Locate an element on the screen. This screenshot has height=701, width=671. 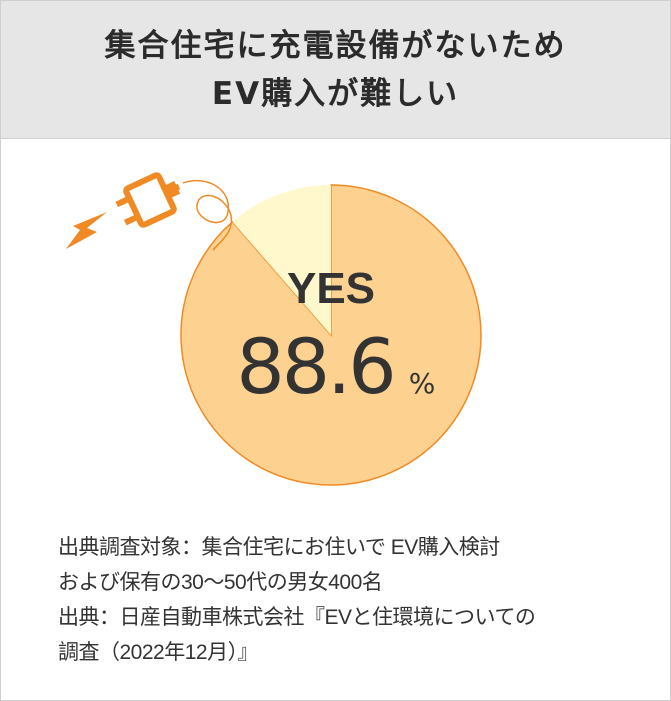
plug-cord is located at coordinates (207, 215).